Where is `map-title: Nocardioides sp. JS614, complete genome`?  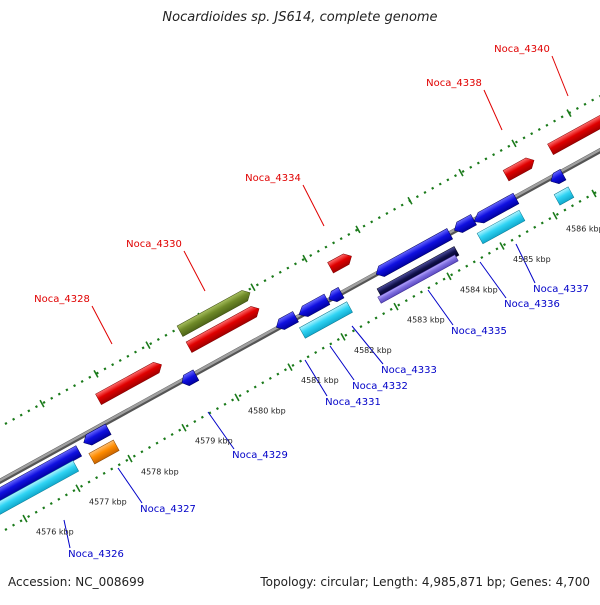
map-title: Nocardioides sp. JS614, complete genome is located at coordinates (300, 17).